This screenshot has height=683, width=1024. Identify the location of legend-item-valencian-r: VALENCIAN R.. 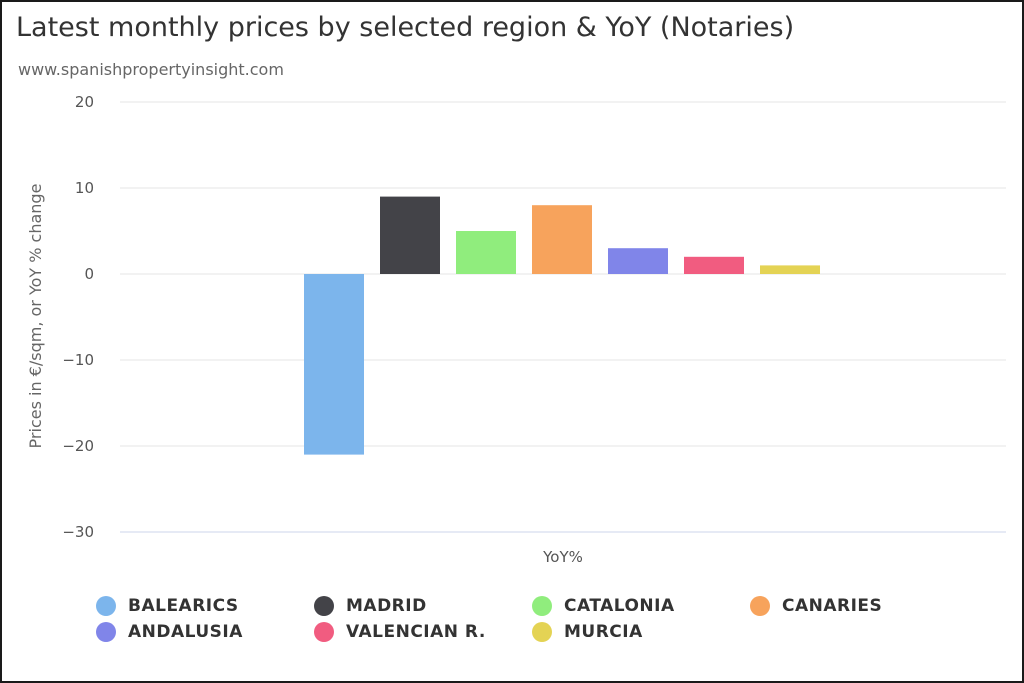
(400, 632).